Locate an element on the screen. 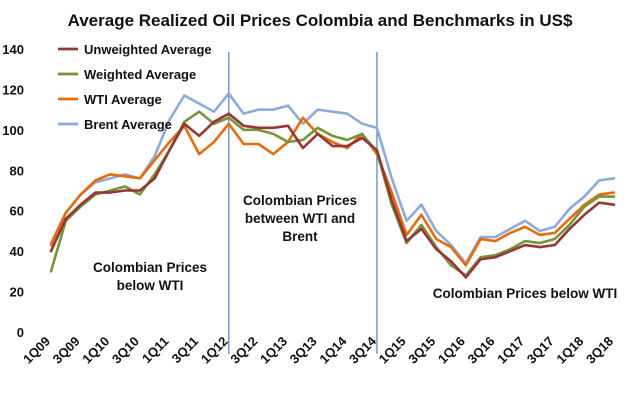 The image size is (643, 405). y-tick-label: 0 is located at coordinates (20, 332).